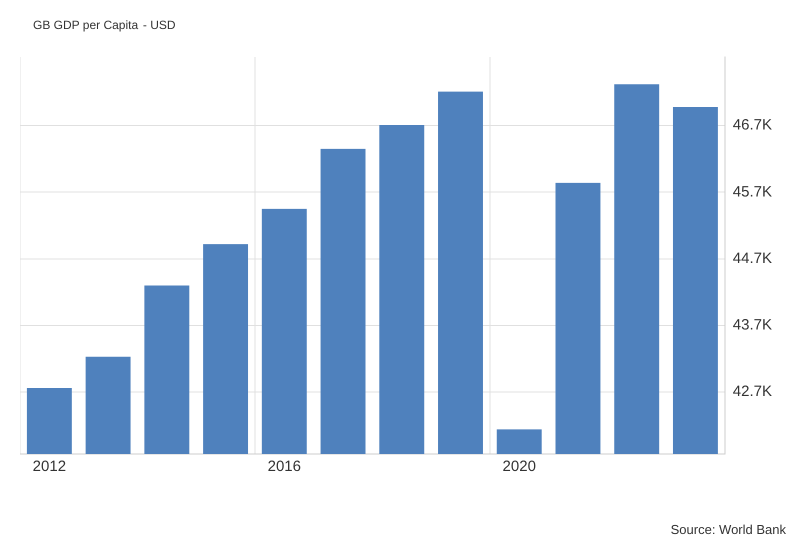 The height and width of the screenshot is (547, 800). Describe the element at coordinates (752, 391) in the screenshot. I see `y-tick-label: 42.7K` at that location.